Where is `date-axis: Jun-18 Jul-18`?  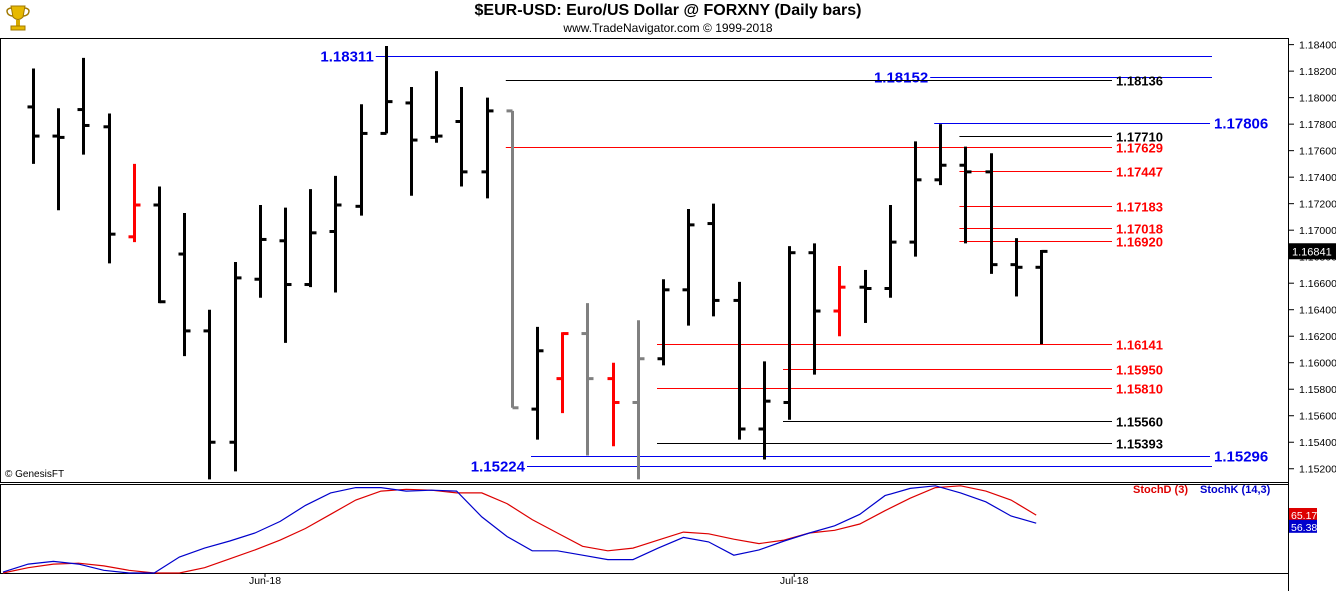
date-axis: Jun-18 Jul-18 is located at coordinates (529, 580).